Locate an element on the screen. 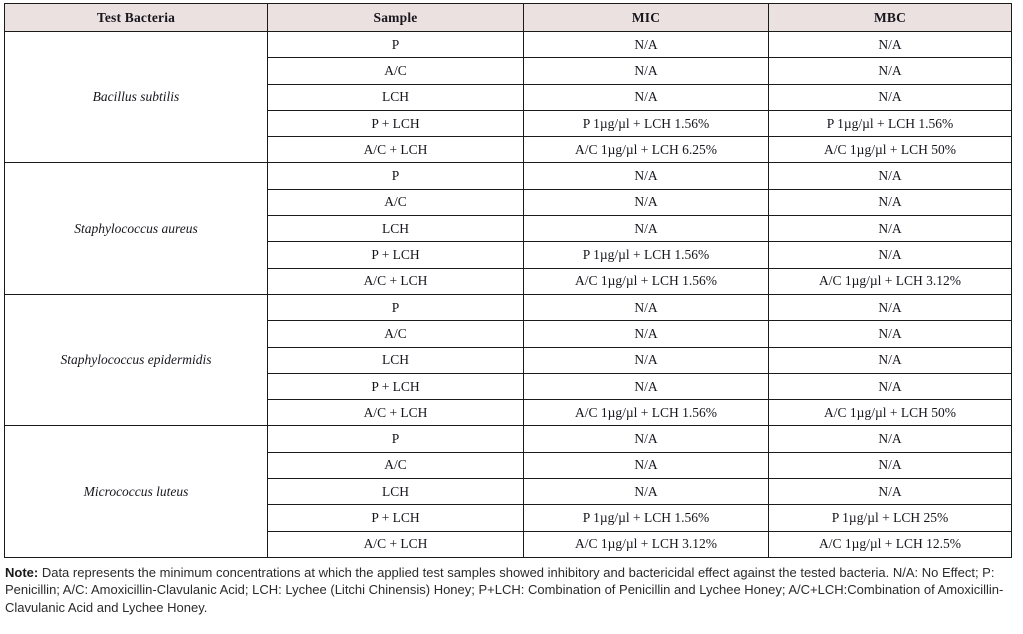 The width and height of the screenshot is (1023, 634). column-header-mbc: MBC is located at coordinates (890, 17).